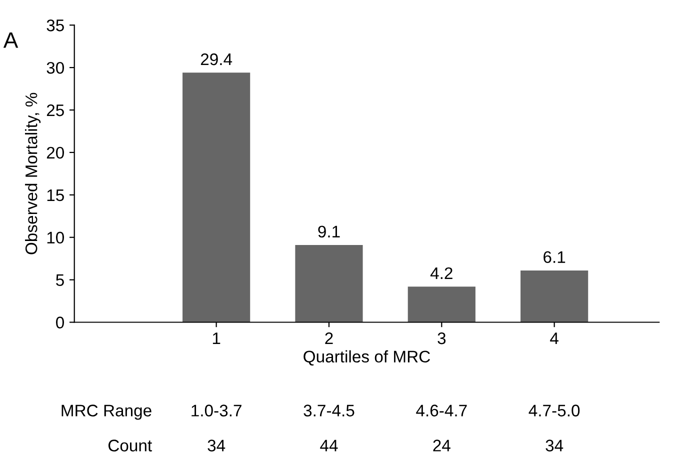 This screenshot has width=676, height=465. What do you see at coordinates (55, 26) in the screenshot?
I see `y-tick-label: 35` at bounding box center [55, 26].